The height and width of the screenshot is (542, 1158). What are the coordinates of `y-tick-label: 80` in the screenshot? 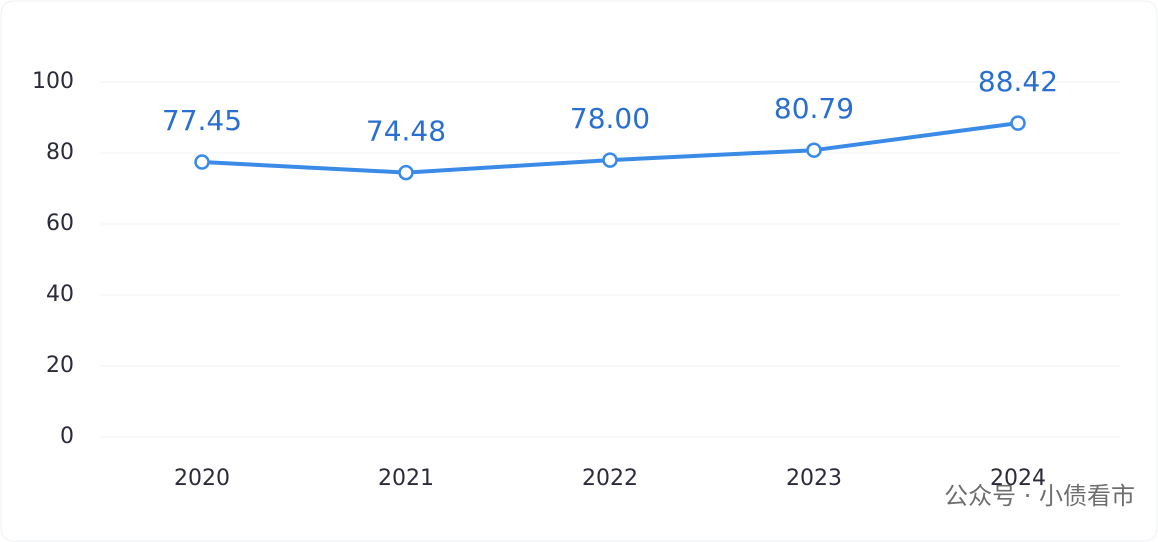 It's located at (60, 152).